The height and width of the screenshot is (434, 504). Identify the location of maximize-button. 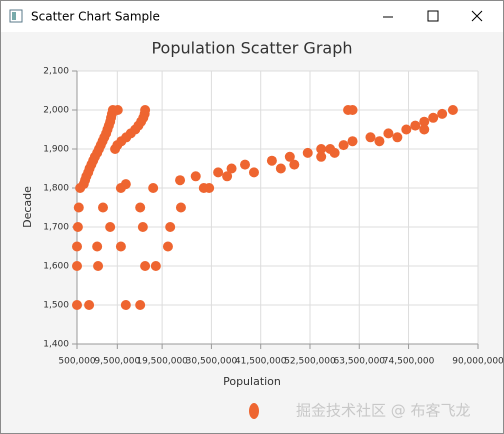
(433, 16).